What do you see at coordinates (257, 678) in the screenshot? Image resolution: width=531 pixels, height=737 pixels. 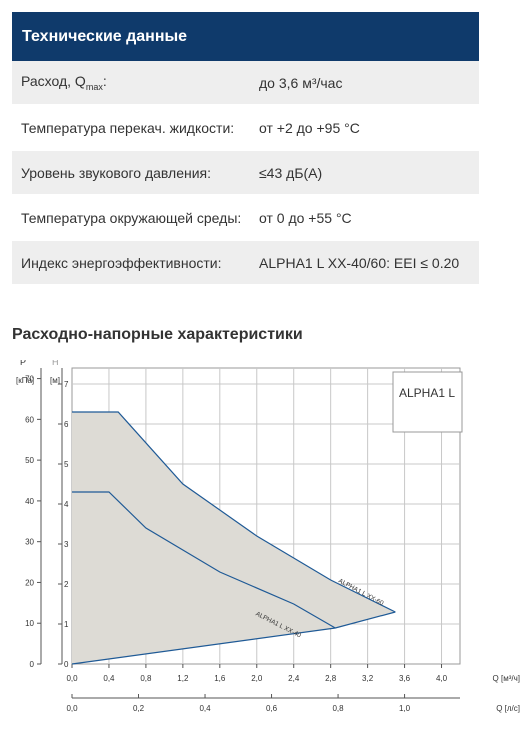 I see `x-tick-label: 2,0` at bounding box center [257, 678].